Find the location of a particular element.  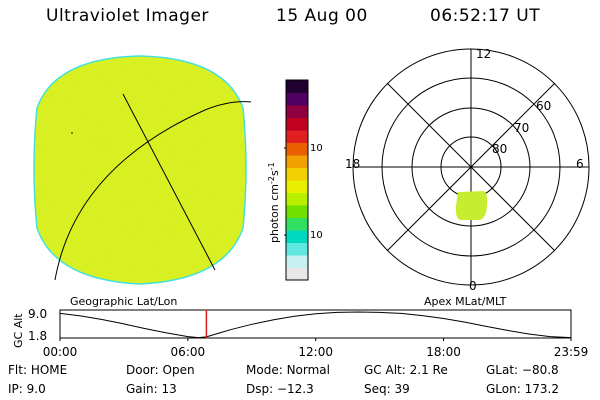

mlt-label-6: 6 is located at coordinates (580, 164).